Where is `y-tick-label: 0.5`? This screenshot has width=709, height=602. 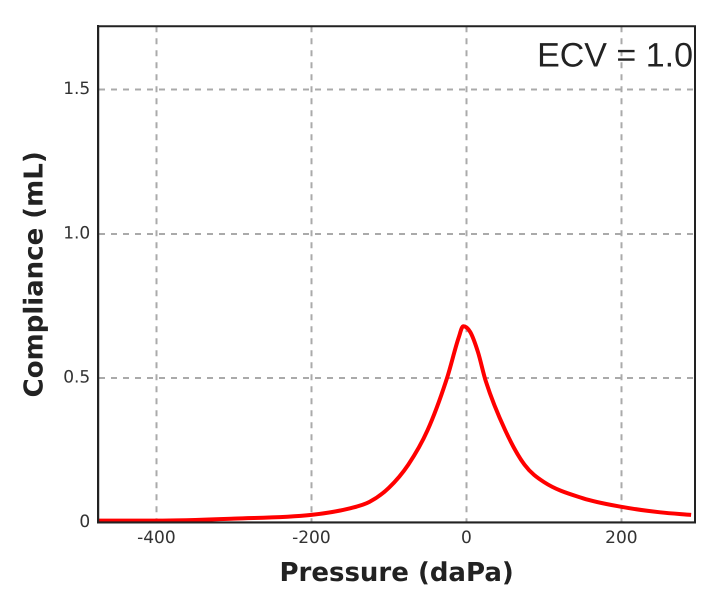
y-tick-label: 0.5 is located at coordinates (76, 378).